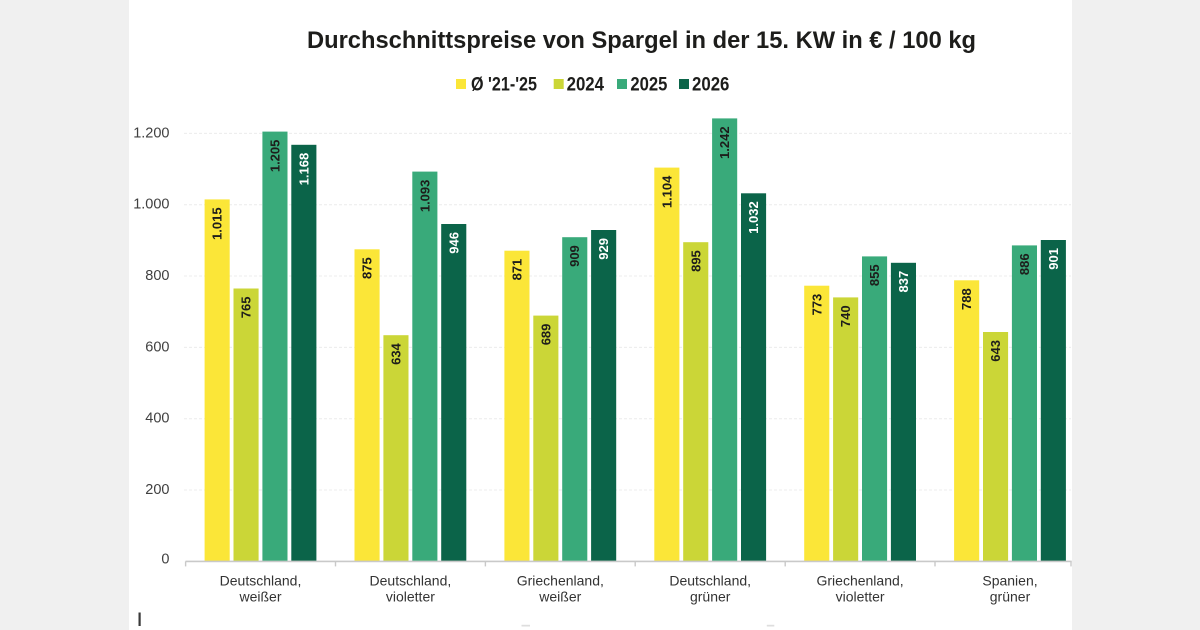 The image size is (1200, 630). I want to click on svg-text: Ø '21-'25, so click(504, 84).